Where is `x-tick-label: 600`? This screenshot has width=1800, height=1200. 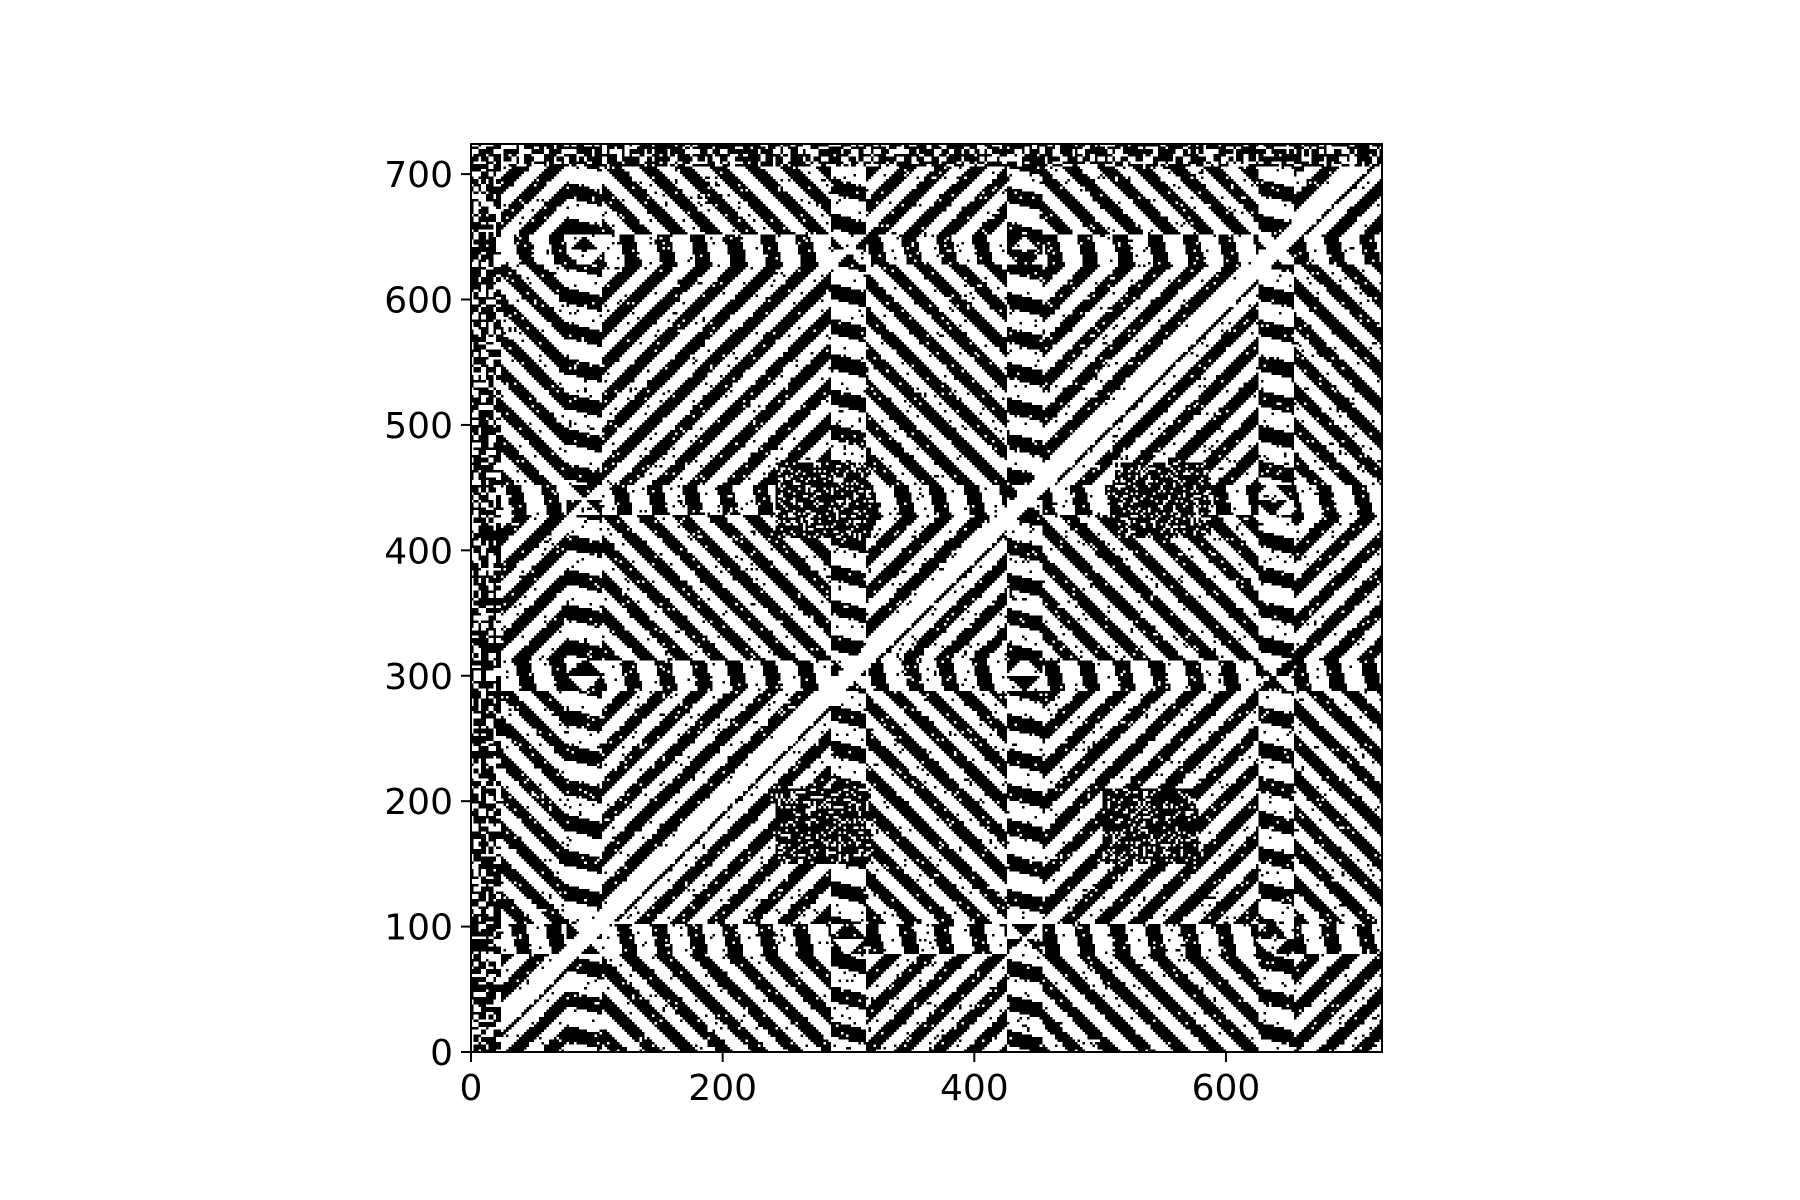 x-tick-label: 600 is located at coordinates (1226, 1088).